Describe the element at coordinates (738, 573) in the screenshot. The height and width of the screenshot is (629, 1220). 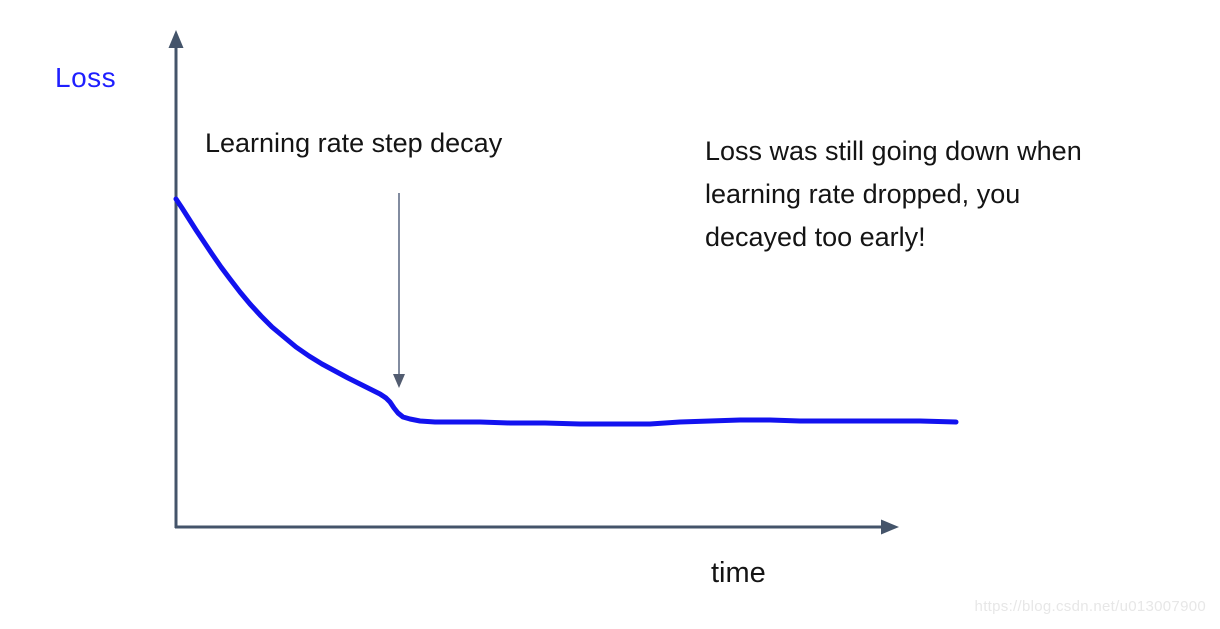
I see `x-axis-label: time` at that location.